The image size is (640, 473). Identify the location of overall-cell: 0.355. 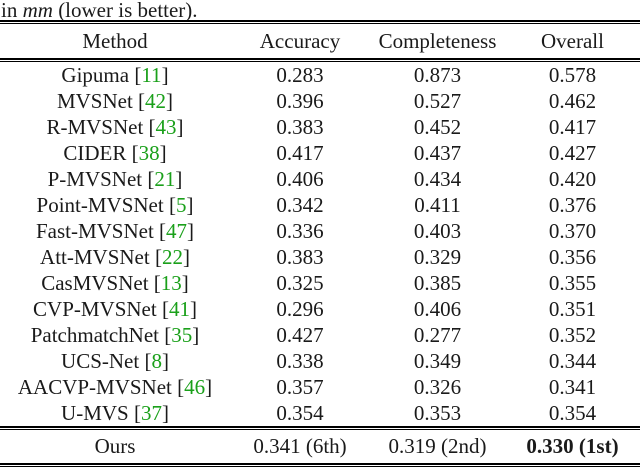
(572, 283).